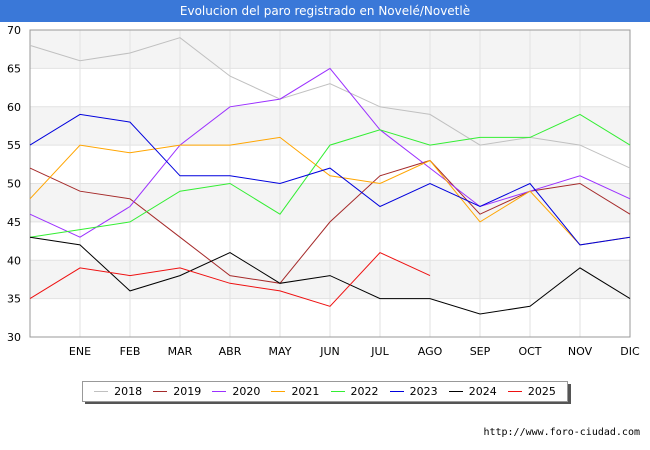 The image size is (650, 450). I want to click on x-tick-label: NOV, so click(580, 351).